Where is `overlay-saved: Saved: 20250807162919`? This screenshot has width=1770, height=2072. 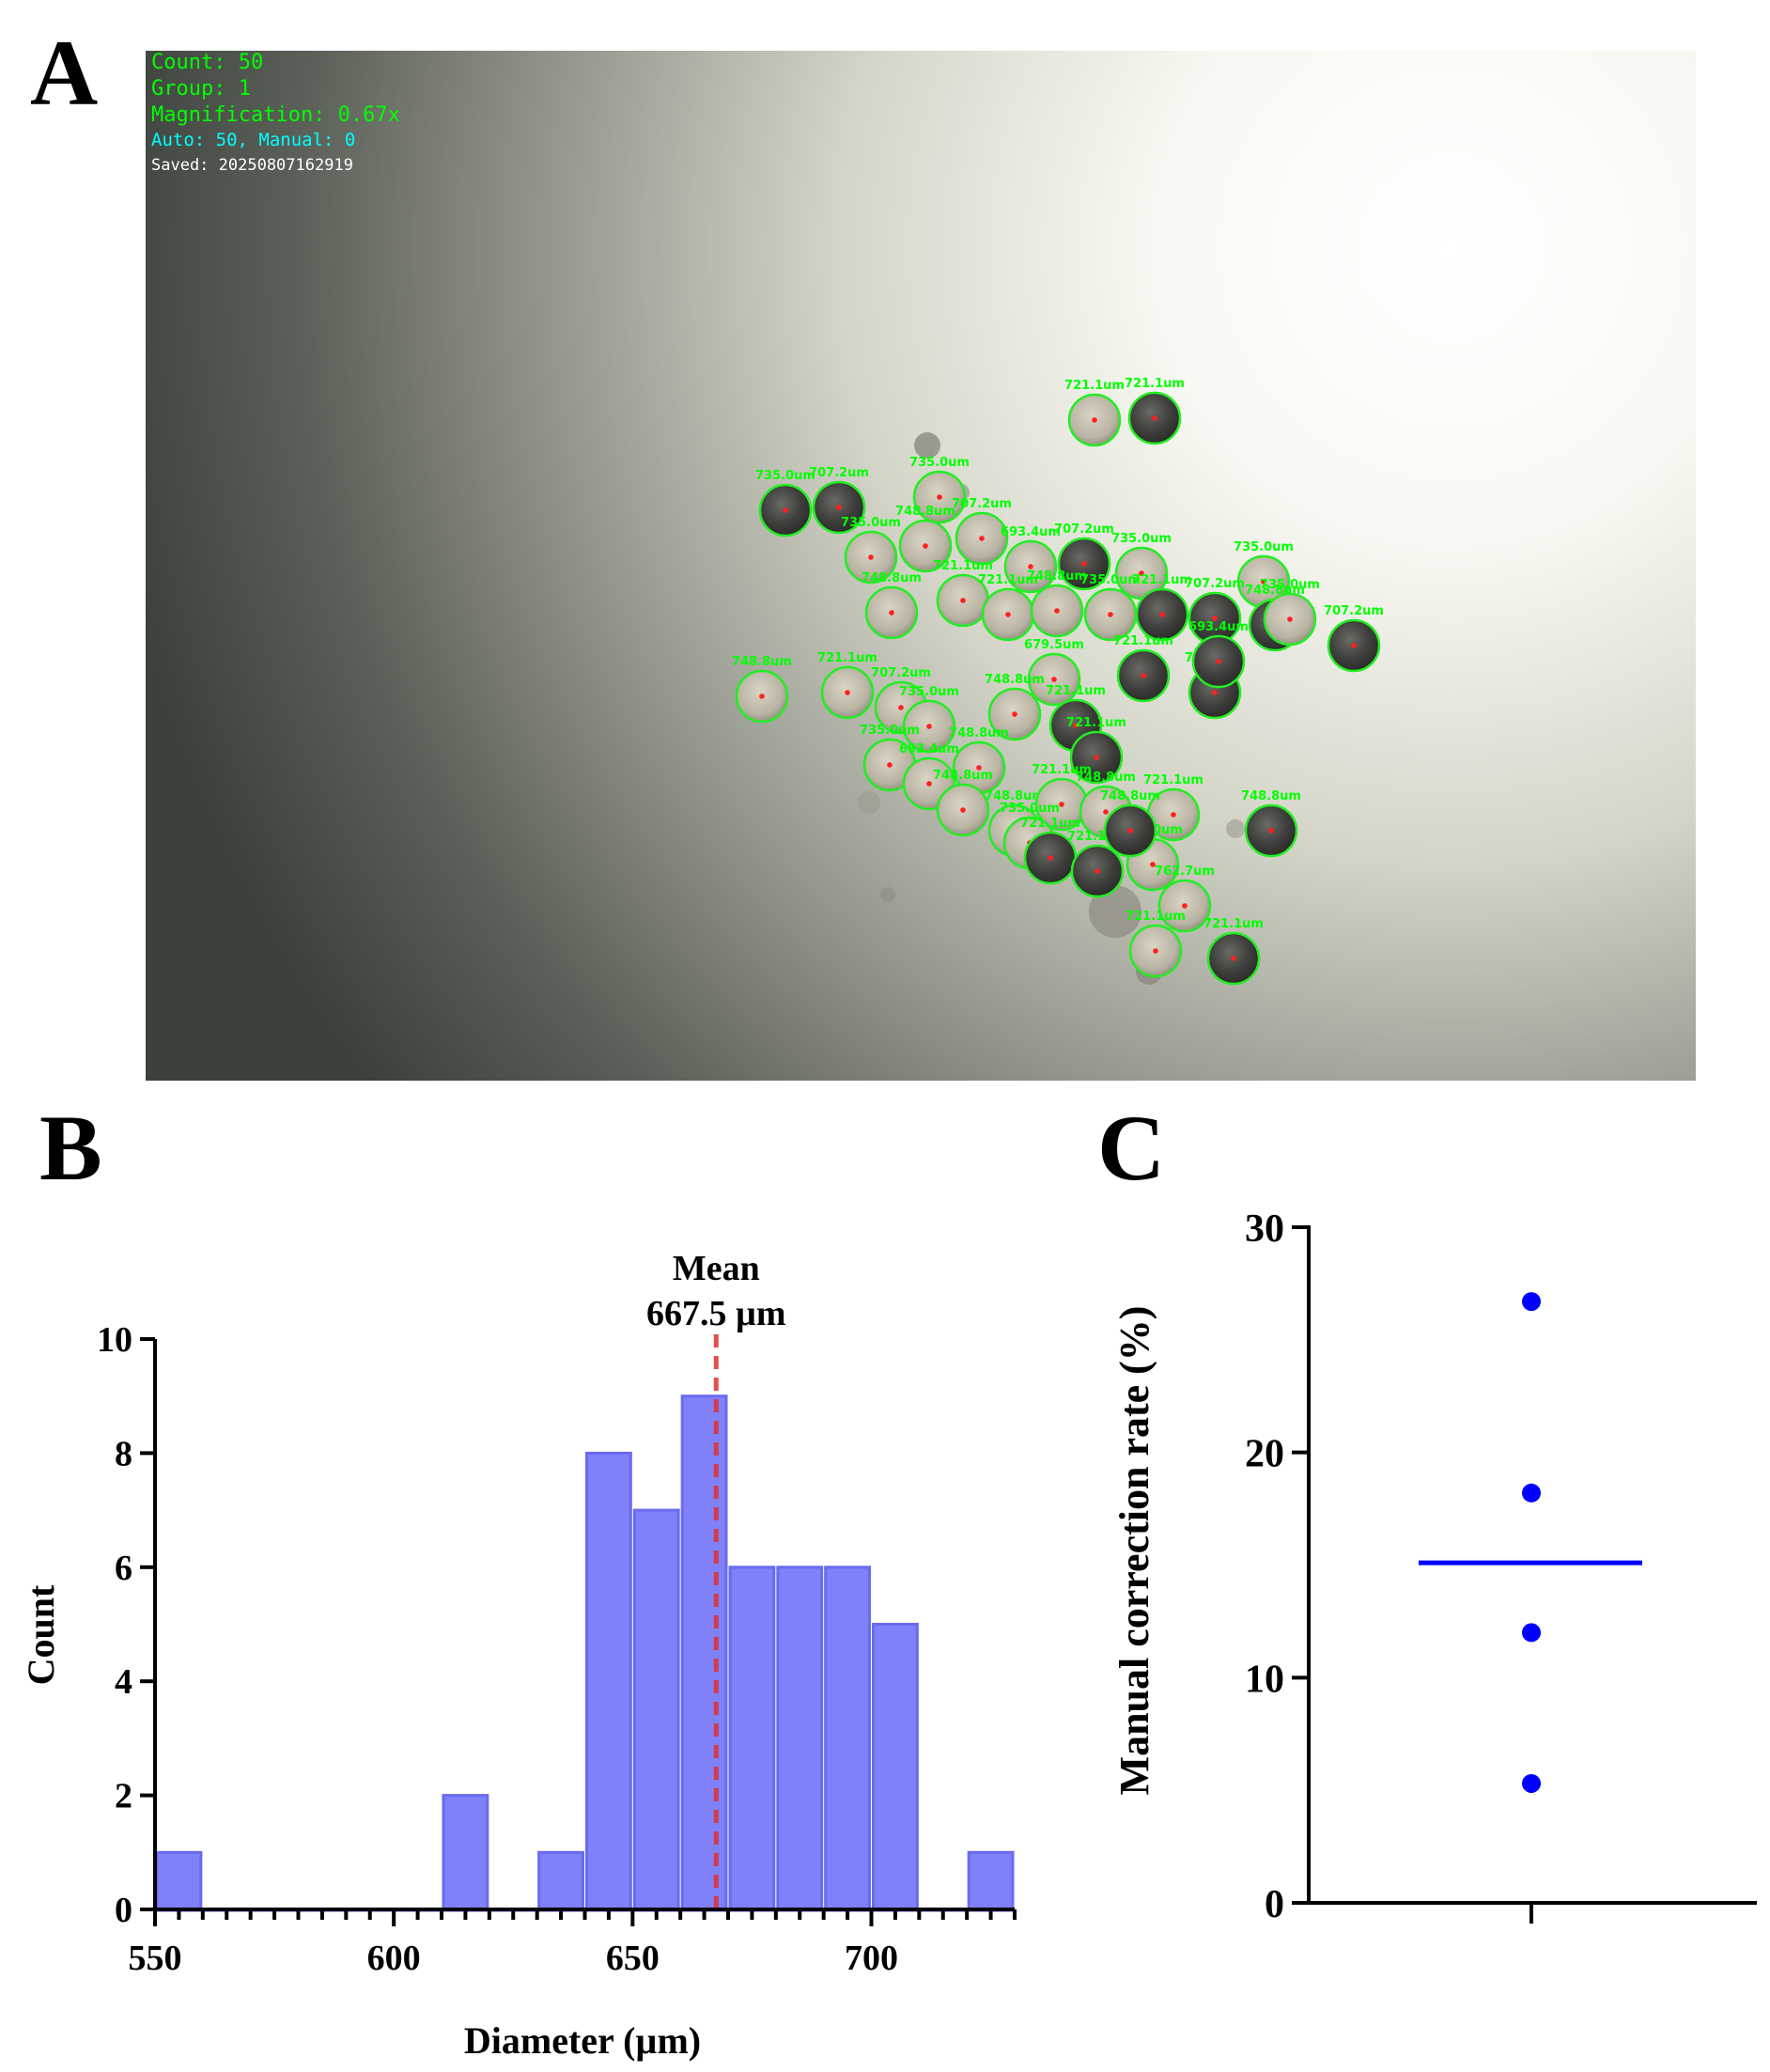 overlay-saved: Saved: 20250807162919 is located at coordinates (252, 166).